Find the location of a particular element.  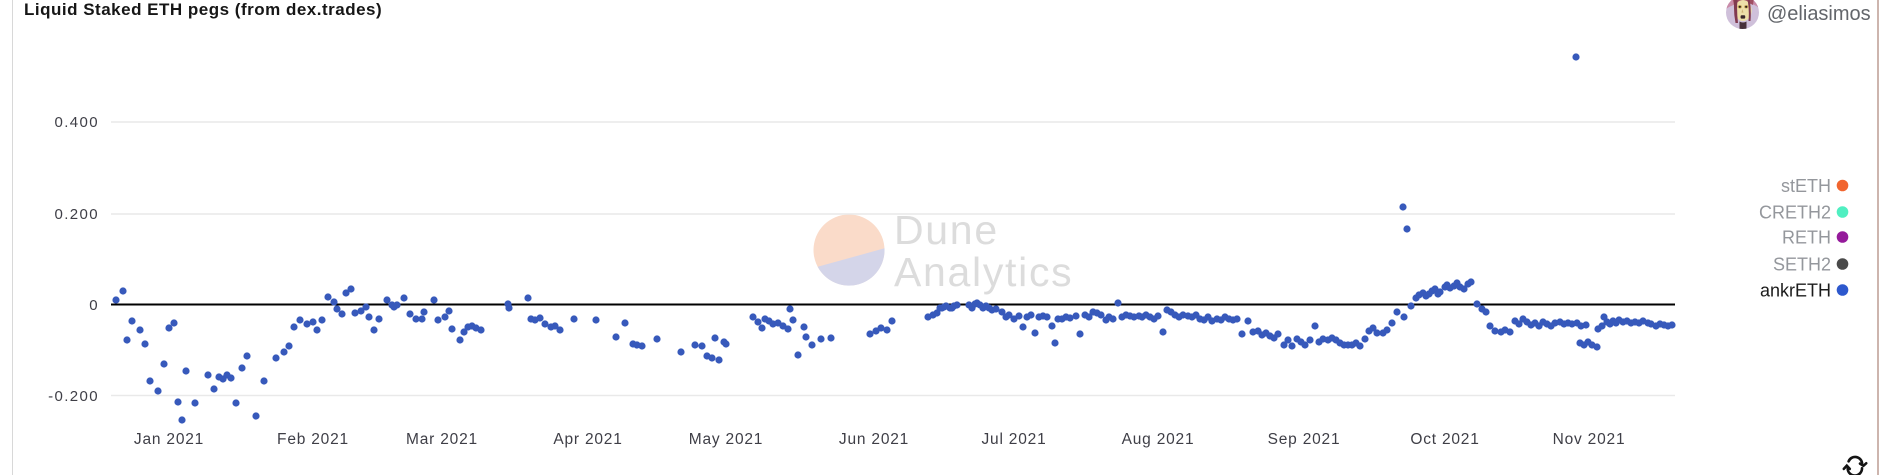

svg-text: Jun 2021 is located at coordinates (874, 439).